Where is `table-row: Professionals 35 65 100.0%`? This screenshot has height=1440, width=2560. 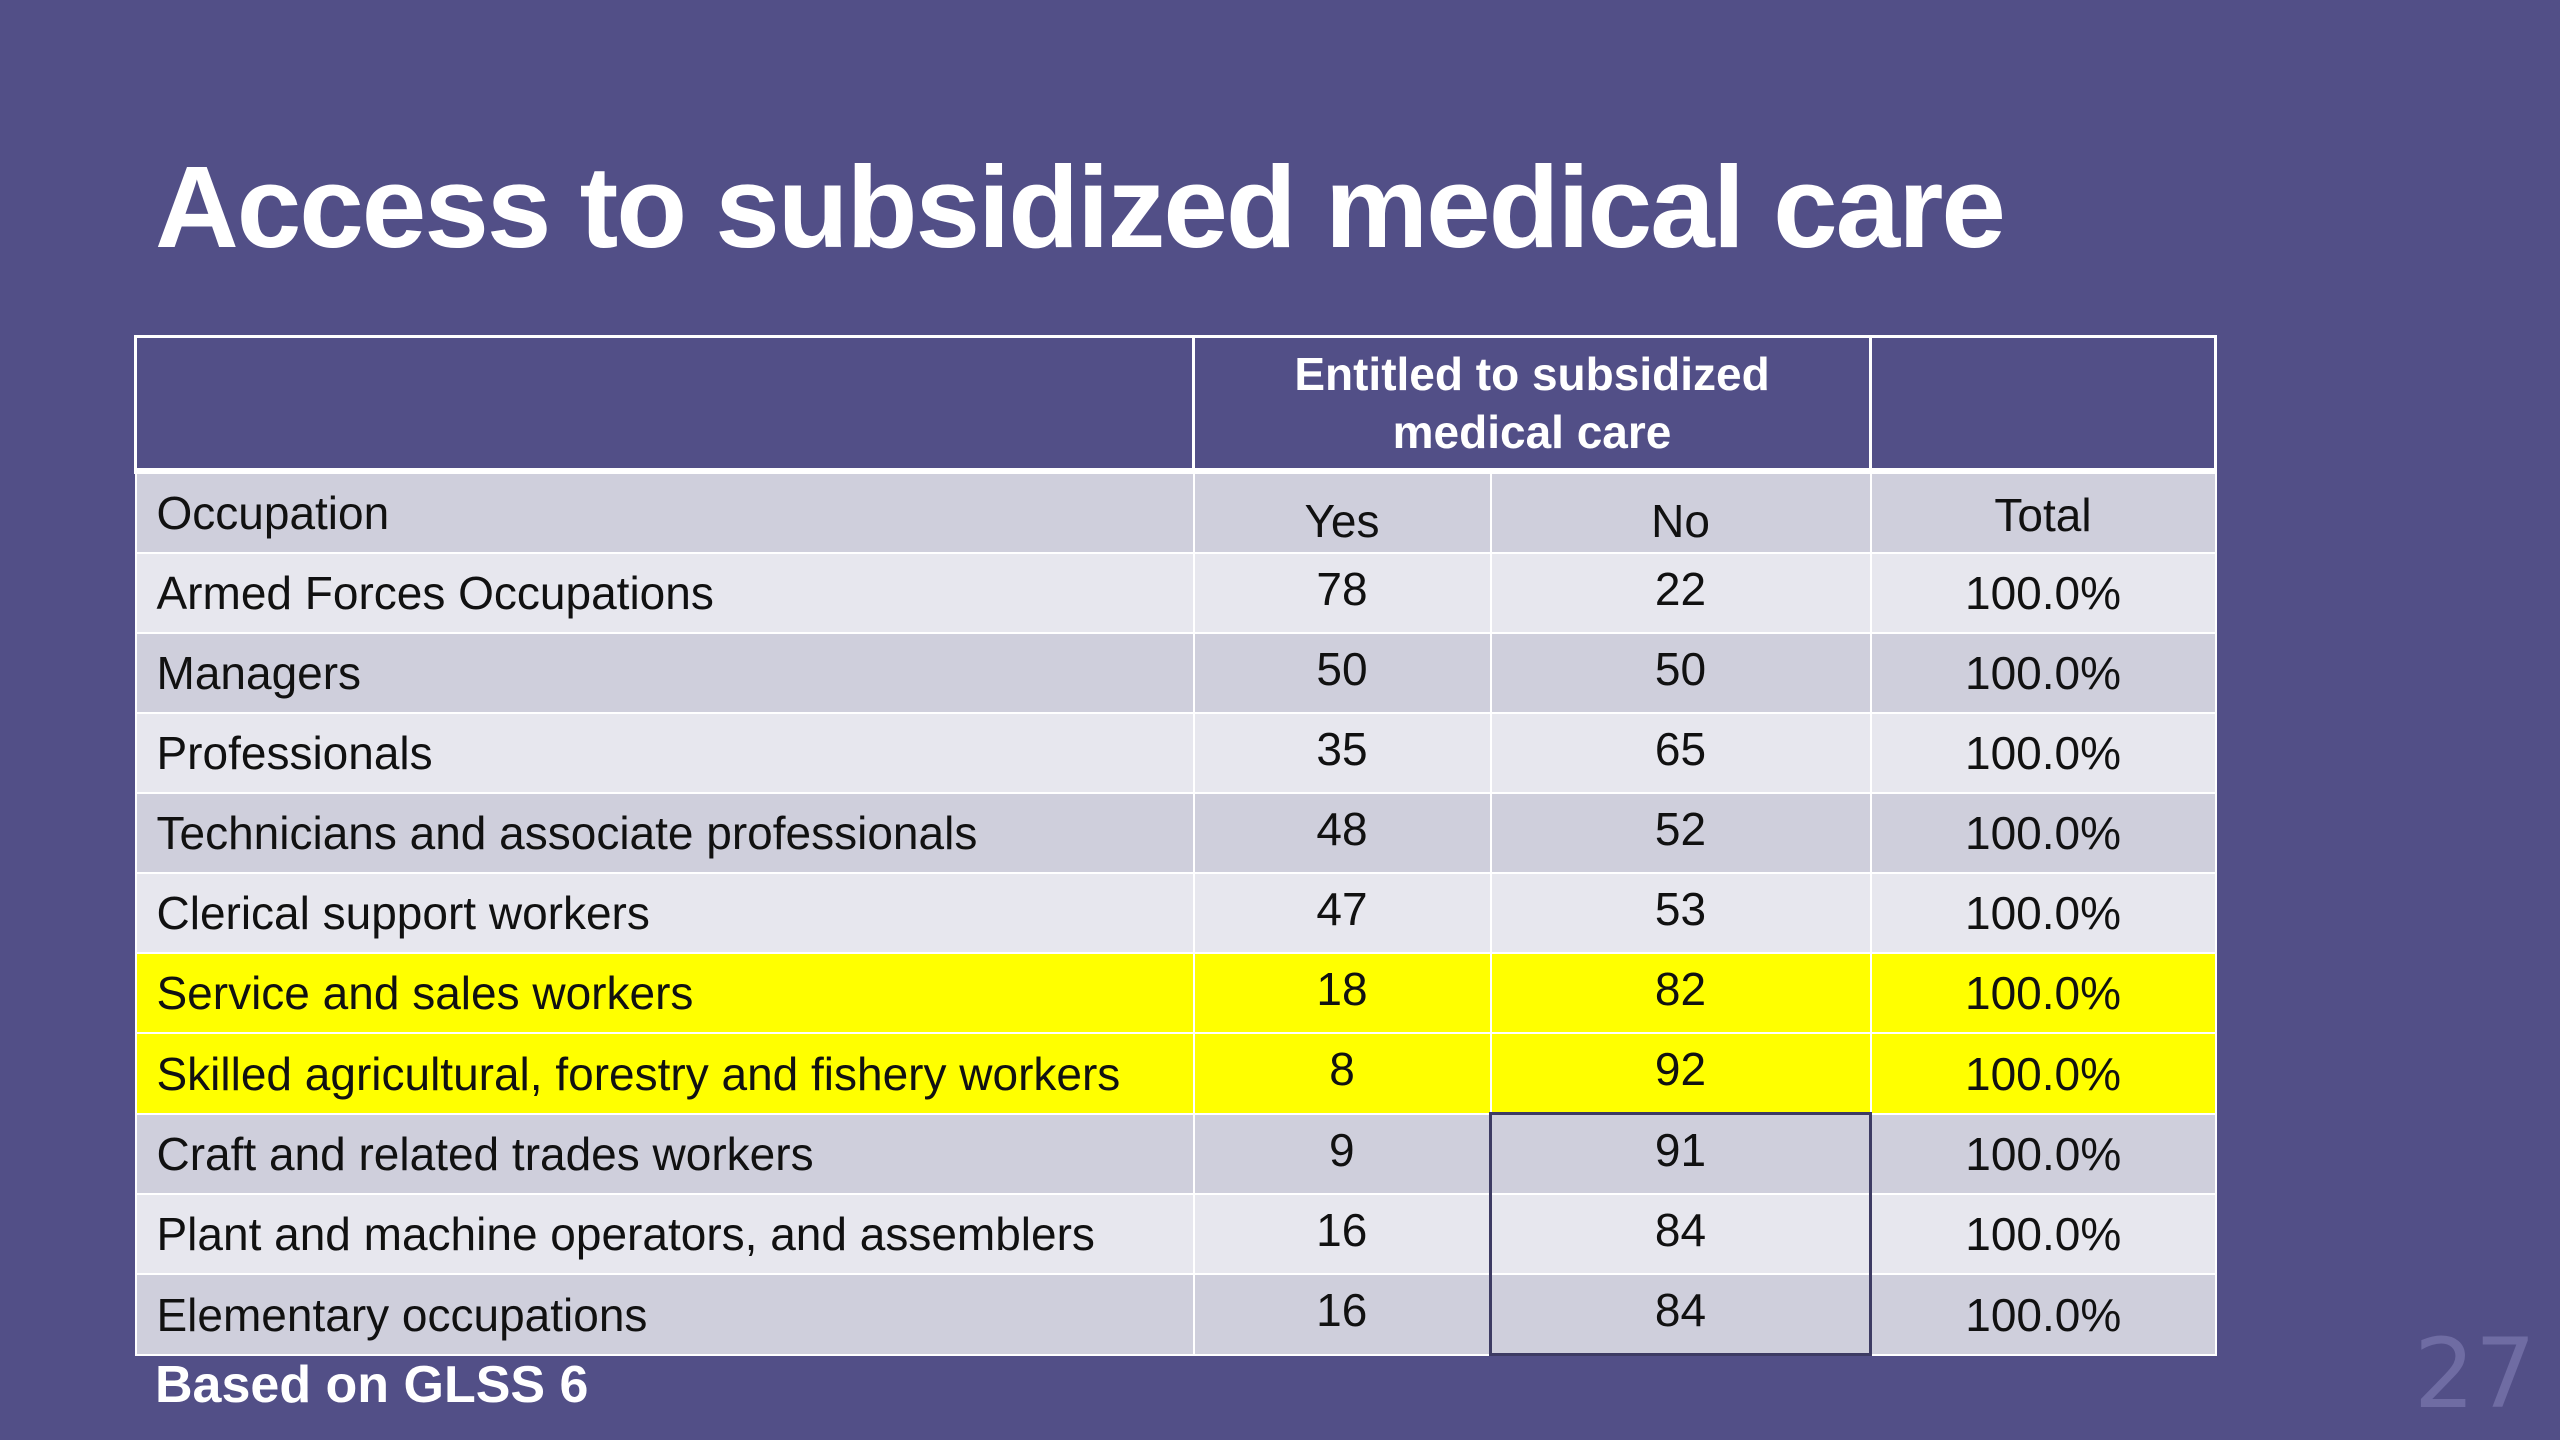
table-row: Professionals 35 65 100.0% is located at coordinates (1175, 753).